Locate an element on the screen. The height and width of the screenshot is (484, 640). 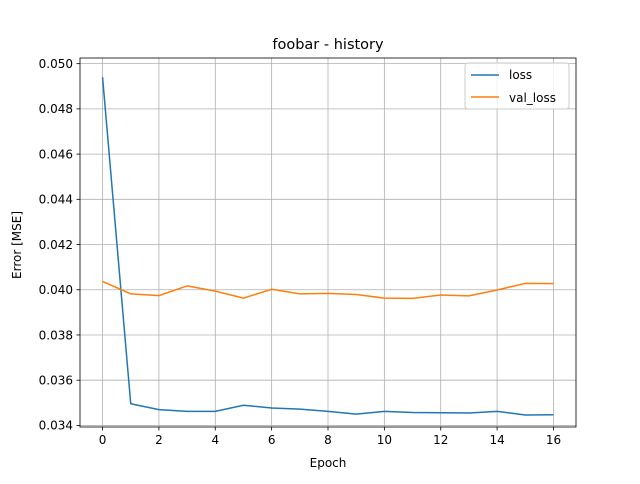
x-tick-label: 10 is located at coordinates (384, 440).